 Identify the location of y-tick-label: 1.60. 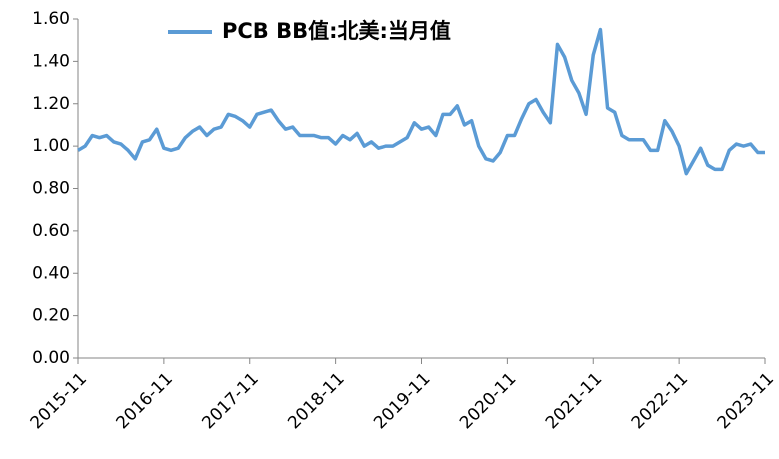
(51, 19).